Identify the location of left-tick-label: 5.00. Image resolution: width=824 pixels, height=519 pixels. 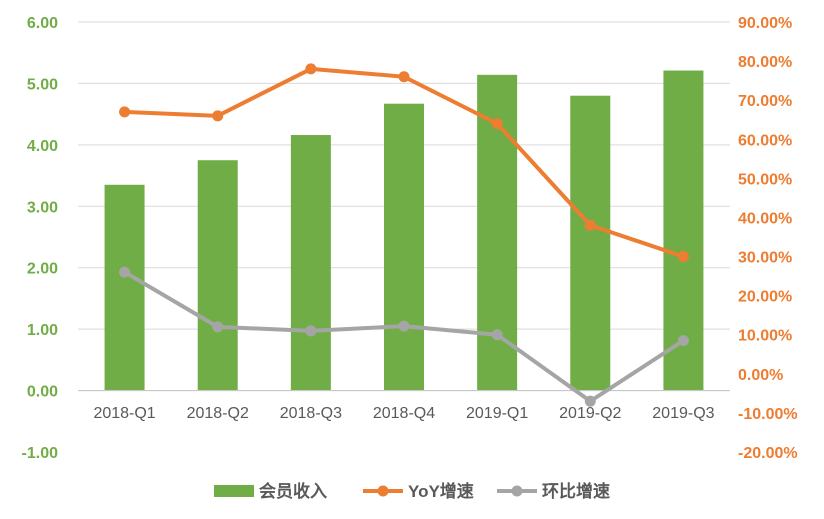
(42, 84).